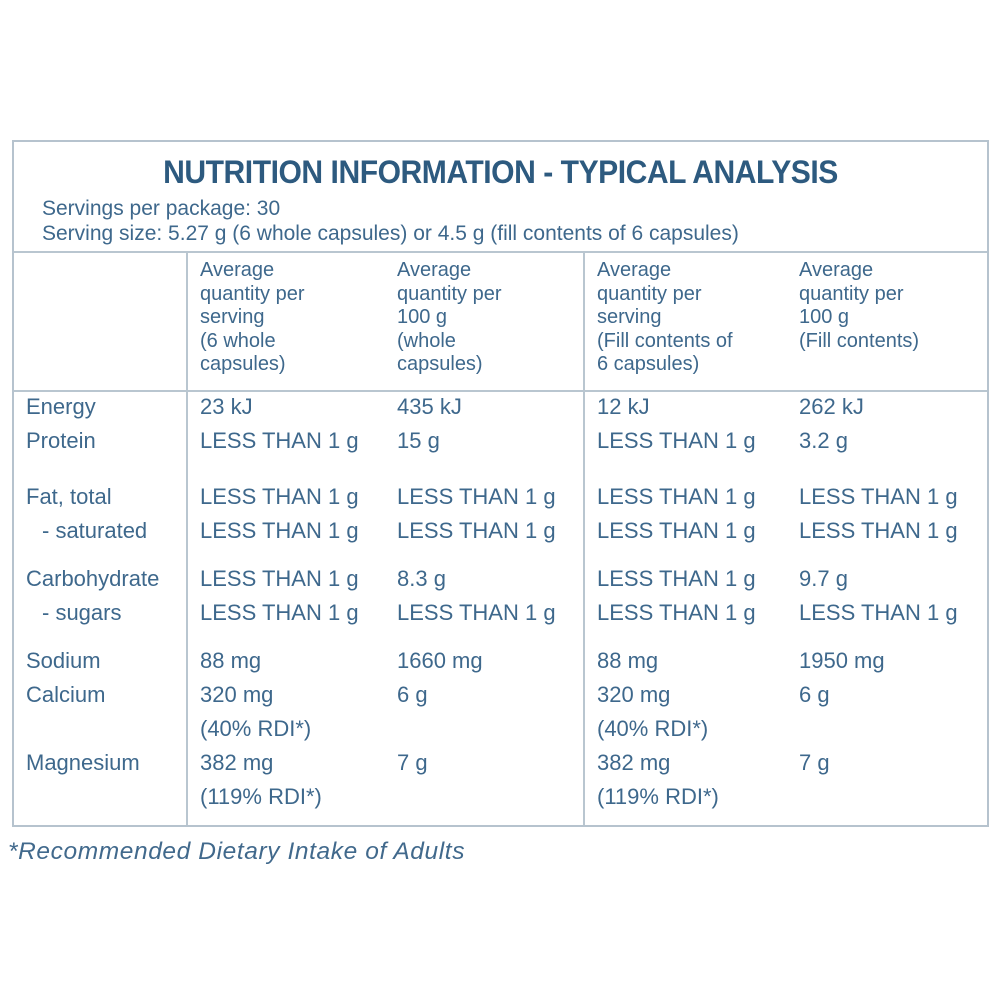 The image size is (1000, 1000). I want to click on header-bottom-rule, so click(500, 391).